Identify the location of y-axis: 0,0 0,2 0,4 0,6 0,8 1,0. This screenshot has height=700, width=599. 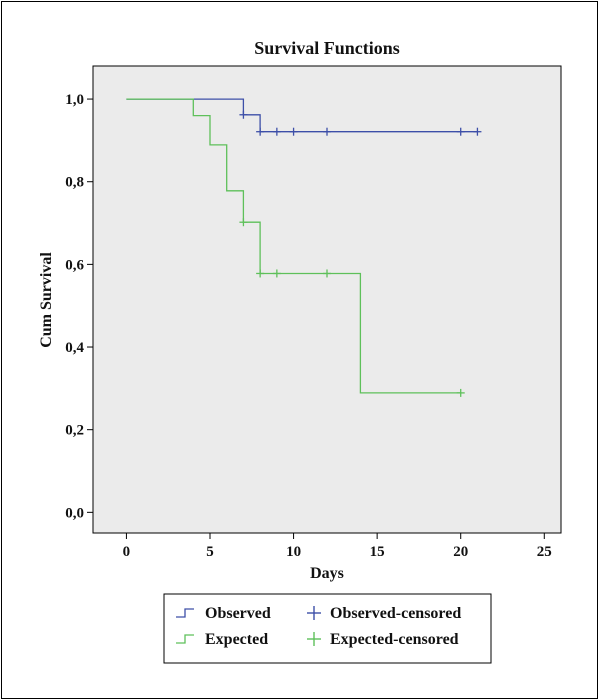
(79, 306).